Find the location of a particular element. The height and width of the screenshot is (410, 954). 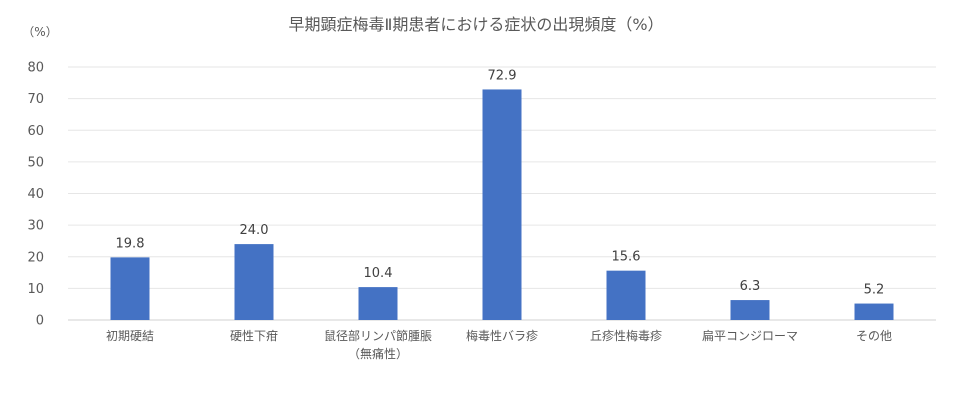

y-axis-ticks: 0 10 20 30 40 50 60 70 80 is located at coordinates (35, 195).